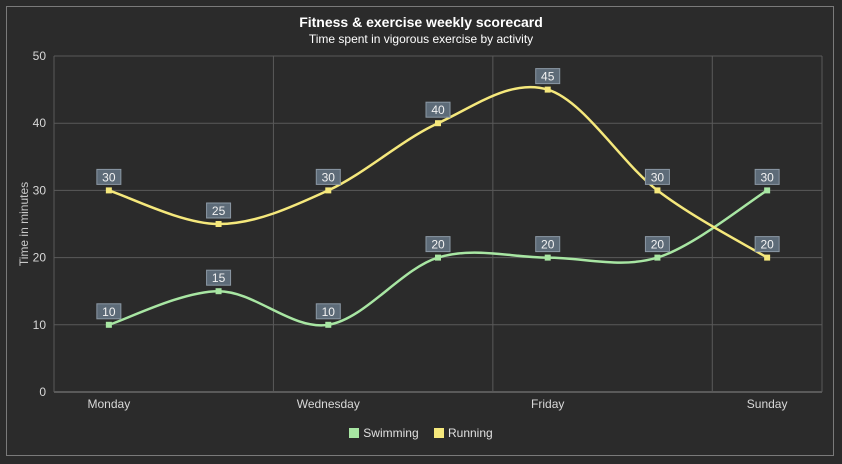 This screenshot has height=464, width=842. I want to click on legend: Swimming Running, so click(421, 433).